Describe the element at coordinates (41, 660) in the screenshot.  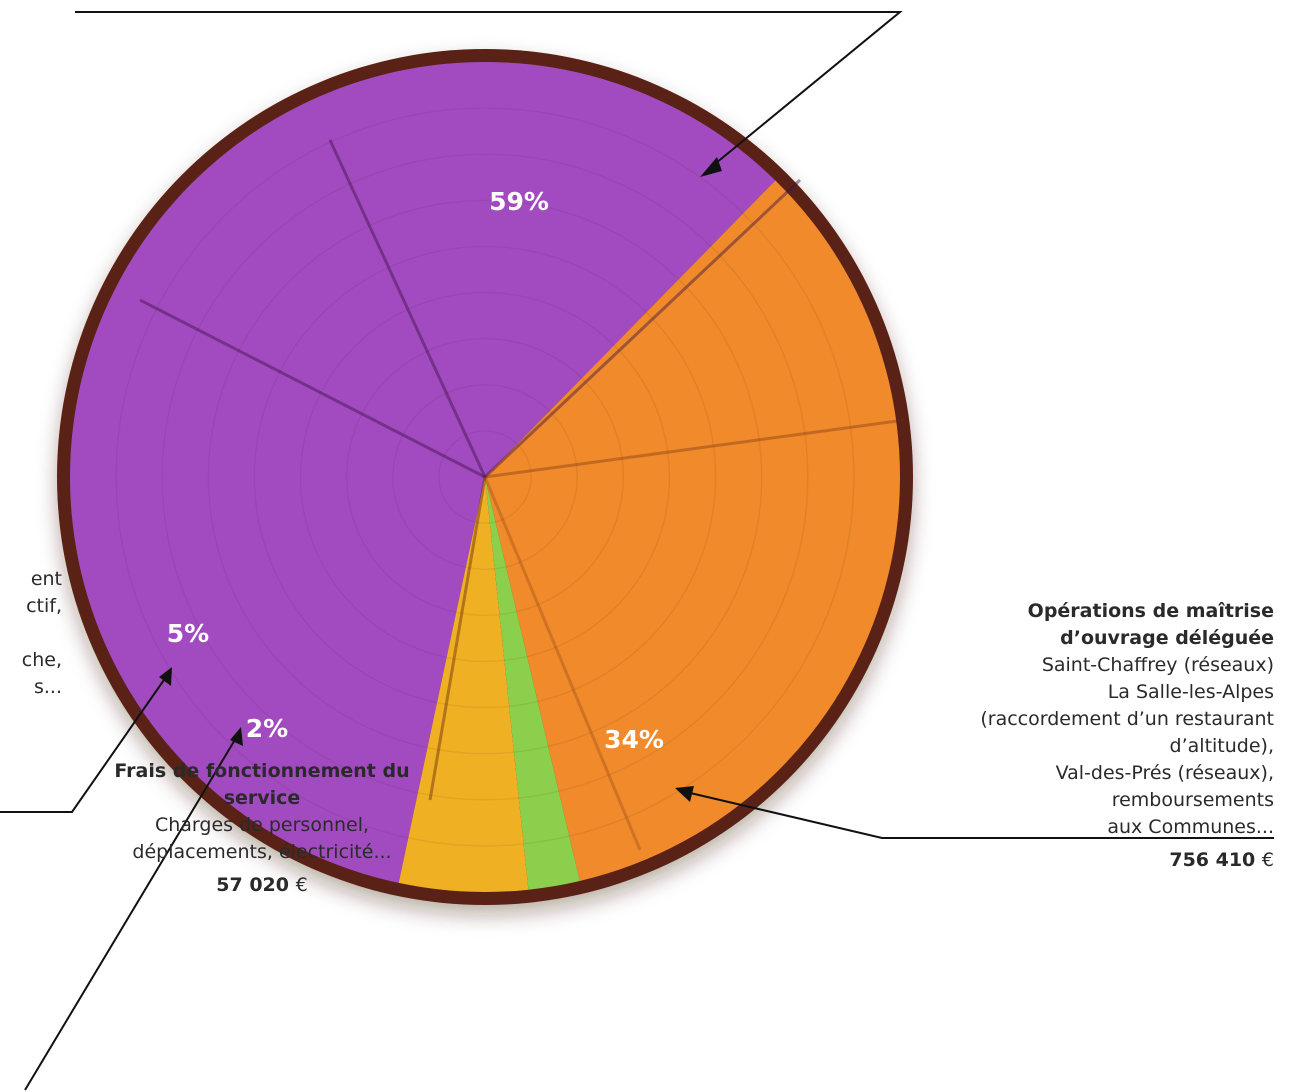
I see `annotation-fragment: che,` at that location.